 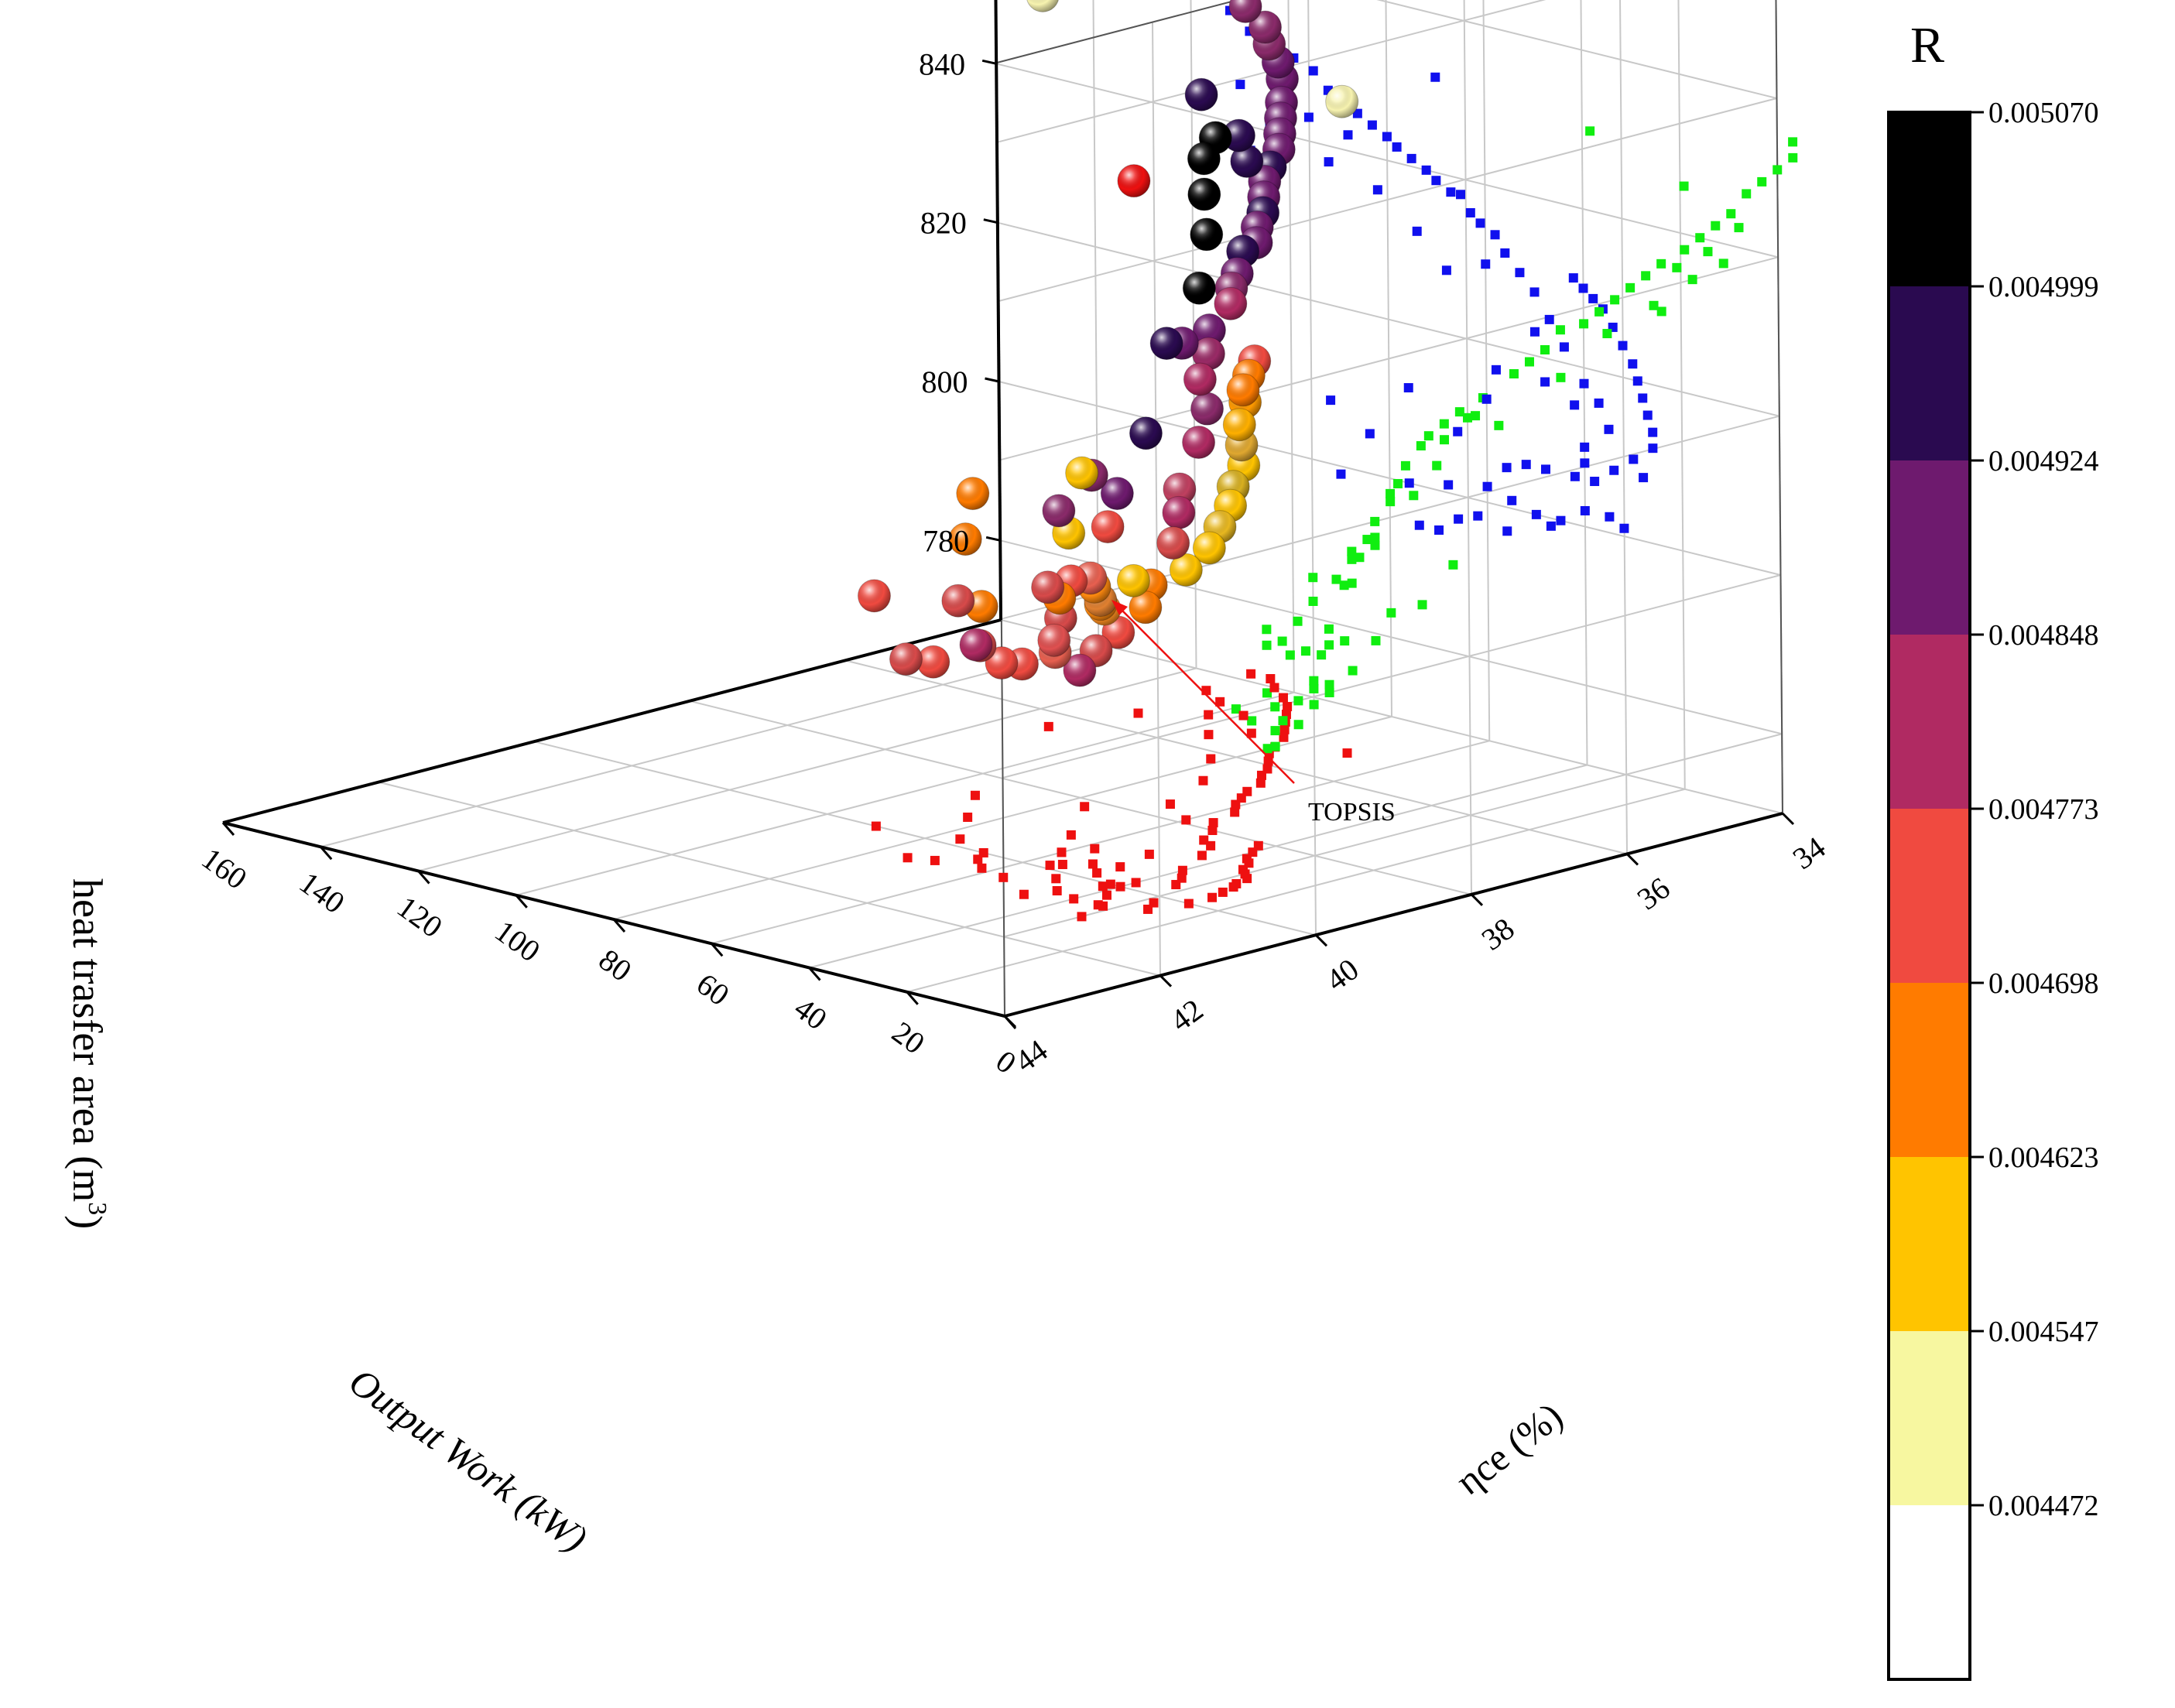 I want to click on y-tick-label: 40, so click(x=1342, y=975).